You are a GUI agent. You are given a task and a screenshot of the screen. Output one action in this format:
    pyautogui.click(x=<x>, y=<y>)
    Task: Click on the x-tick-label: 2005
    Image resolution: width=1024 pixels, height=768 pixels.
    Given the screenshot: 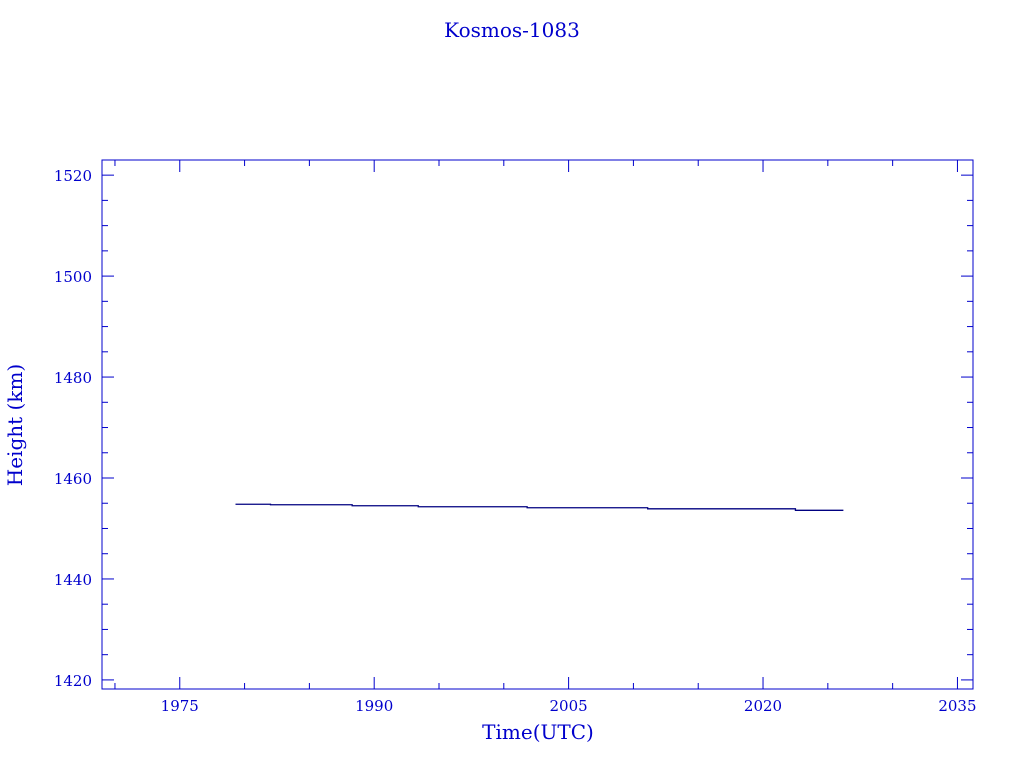 What is the action you would take?
    pyautogui.click(x=569, y=706)
    